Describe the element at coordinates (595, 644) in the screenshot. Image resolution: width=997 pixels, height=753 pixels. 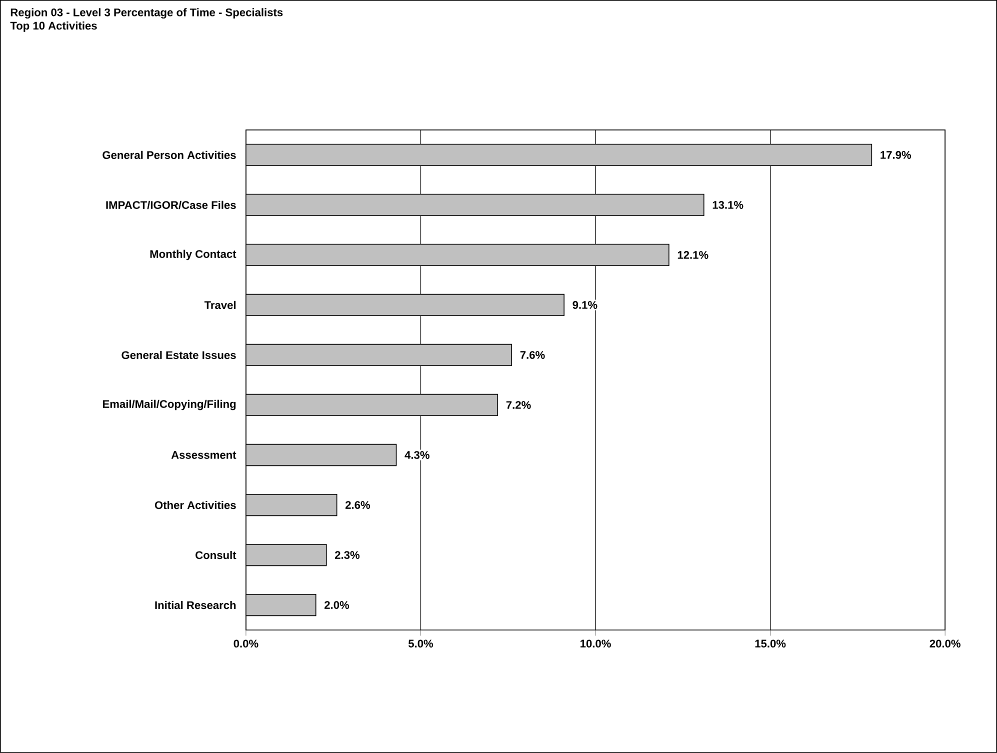
I see `x-tick-label: 10.0%` at that location.